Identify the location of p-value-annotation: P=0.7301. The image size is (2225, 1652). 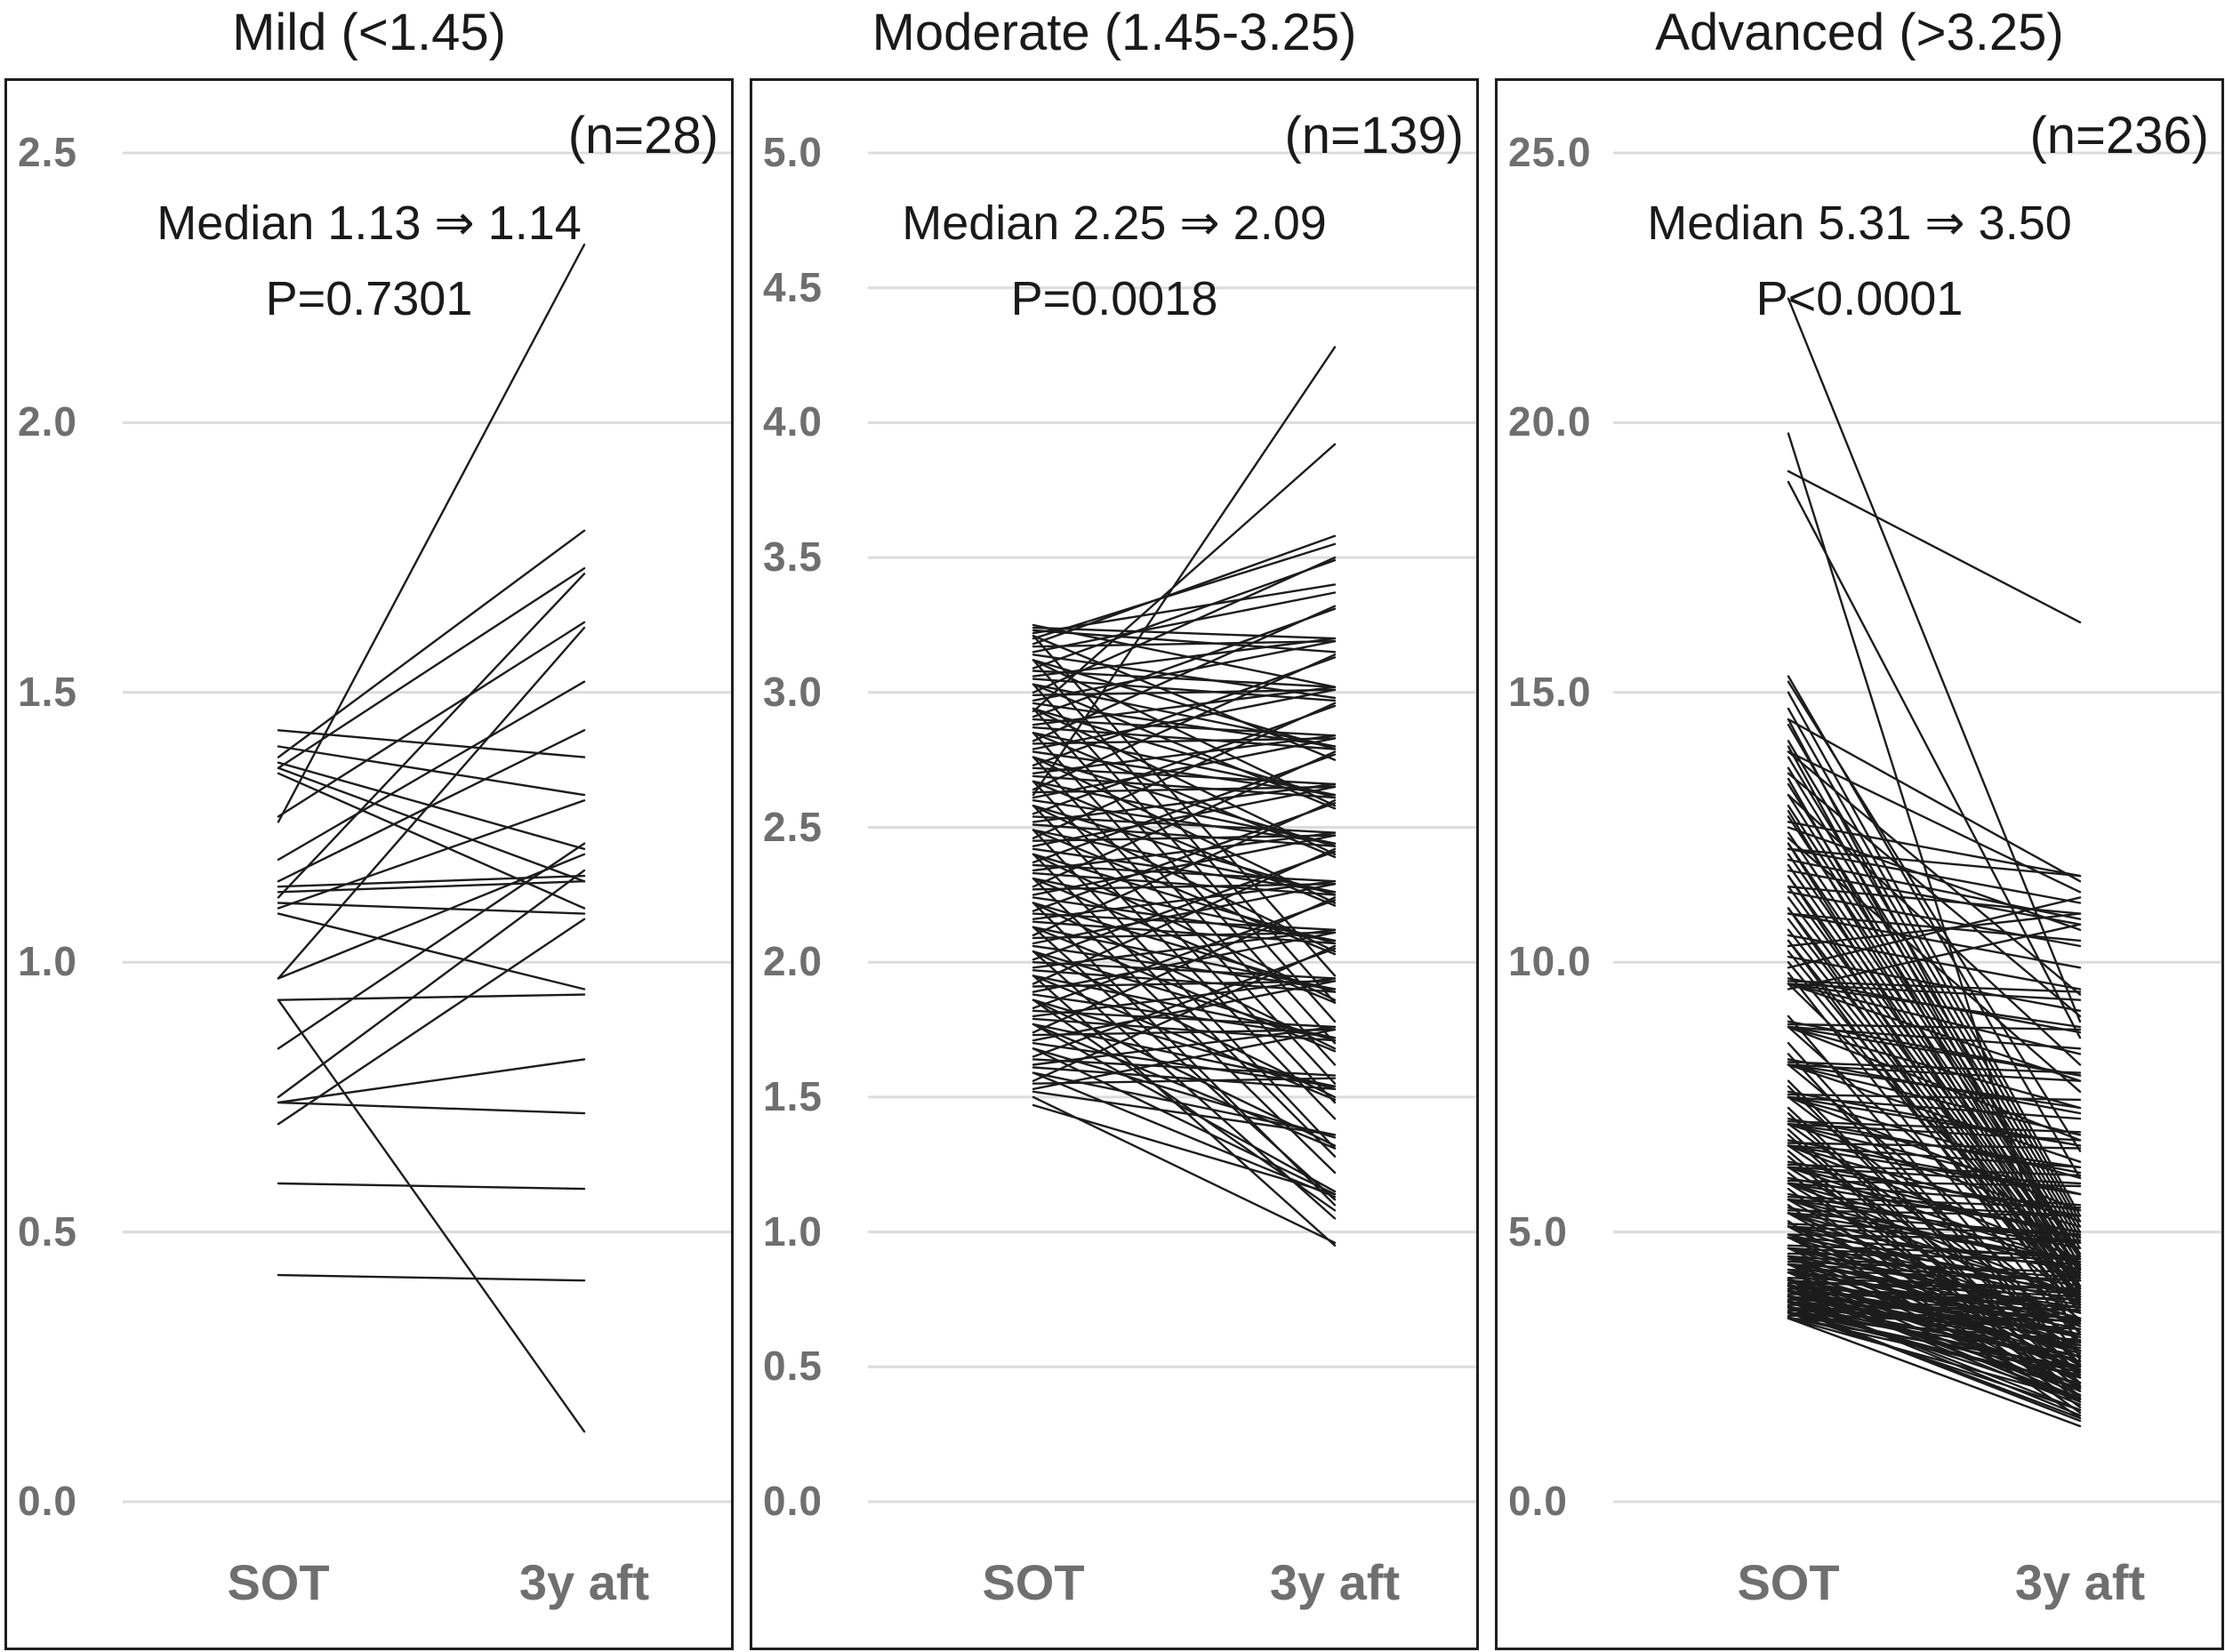
(369, 298).